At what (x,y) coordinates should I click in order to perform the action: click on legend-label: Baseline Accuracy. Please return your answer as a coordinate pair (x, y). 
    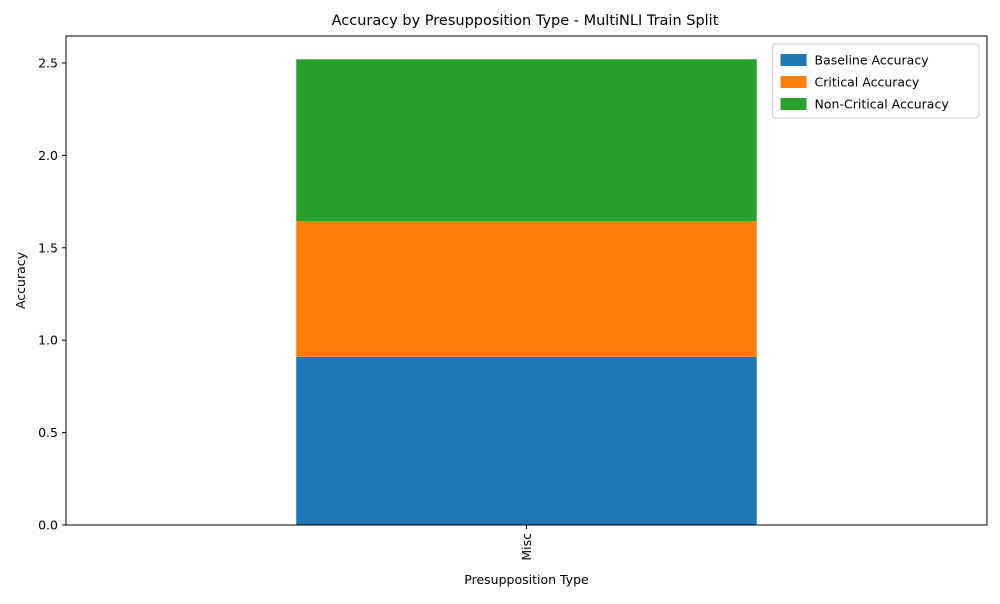
    Looking at the image, I should click on (872, 60).